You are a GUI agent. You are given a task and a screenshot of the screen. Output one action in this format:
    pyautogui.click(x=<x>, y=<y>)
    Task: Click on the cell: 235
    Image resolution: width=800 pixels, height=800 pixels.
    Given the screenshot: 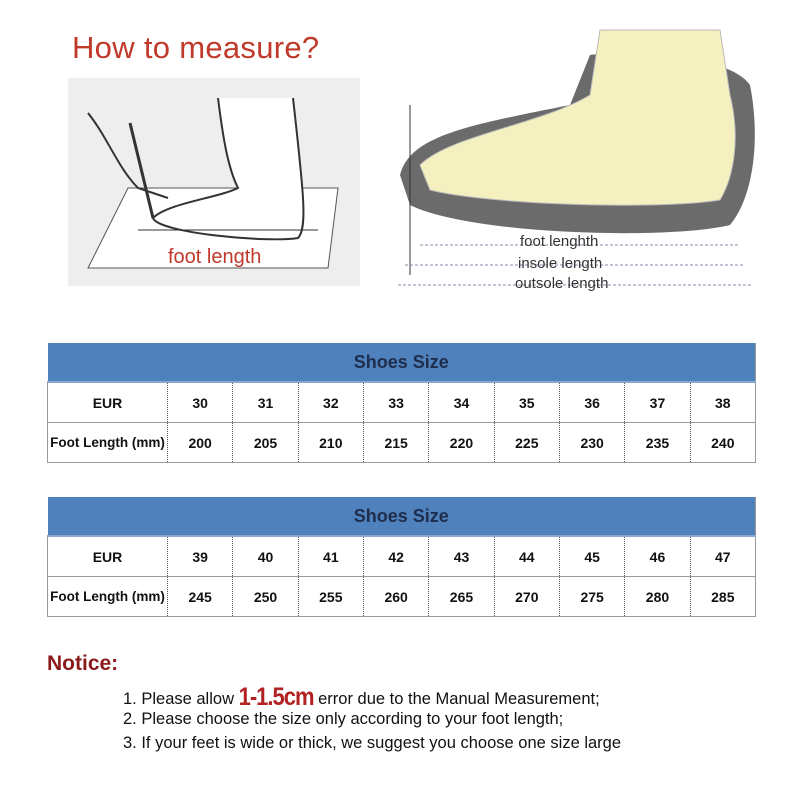 What is the action you would take?
    pyautogui.click(x=657, y=442)
    